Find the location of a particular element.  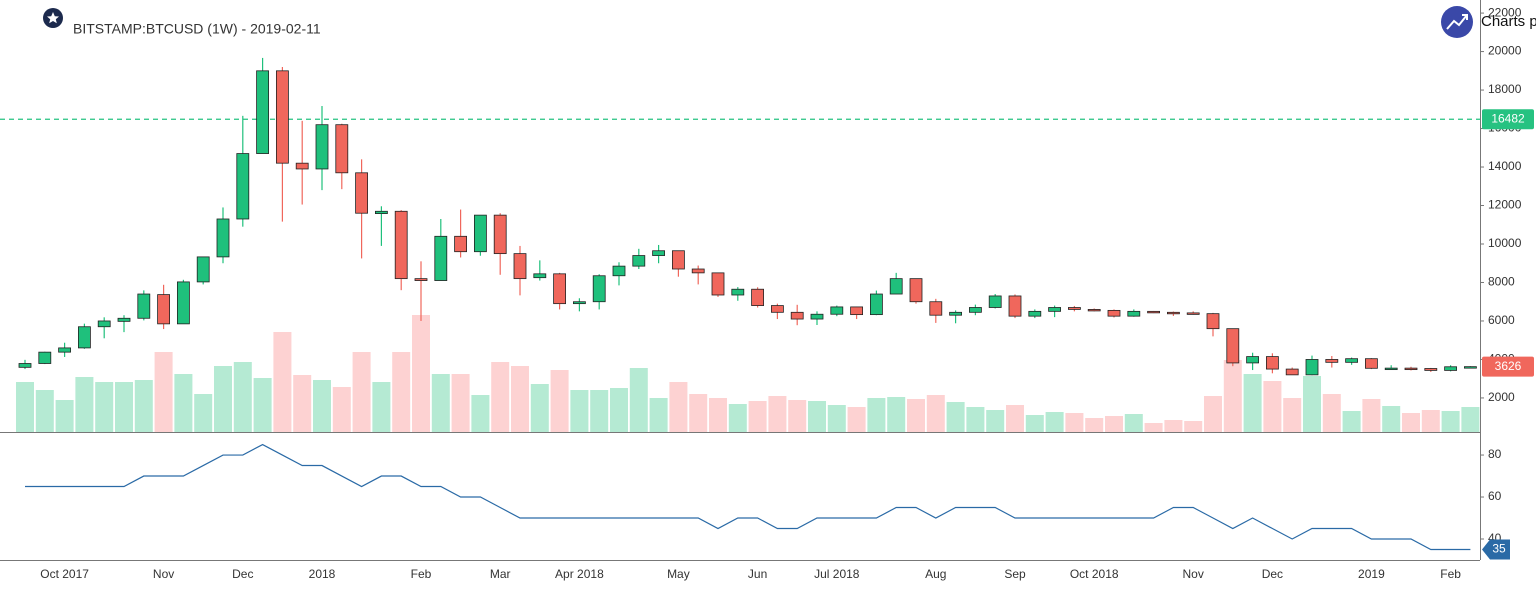

indicator-badge is located at coordinates (1496, 549).